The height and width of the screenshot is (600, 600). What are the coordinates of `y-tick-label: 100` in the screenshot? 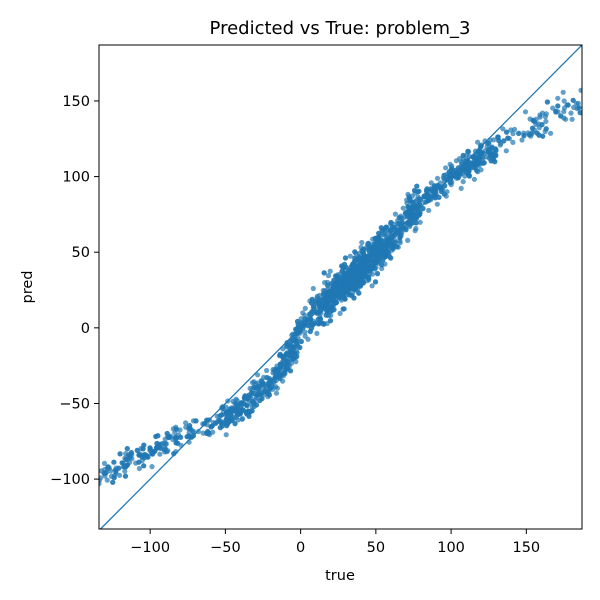 It's located at (76, 178).